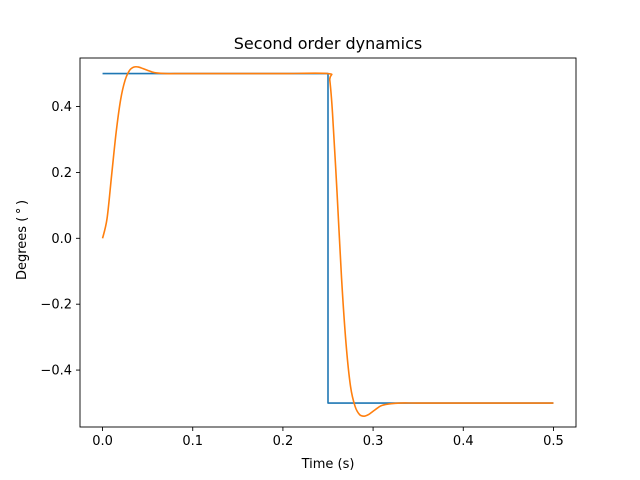 This screenshot has width=640, height=480. What do you see at coordinates (61, 239) in the screenshot?
I see `y-tick-label: 0.0` at bounding box center [61, 239].